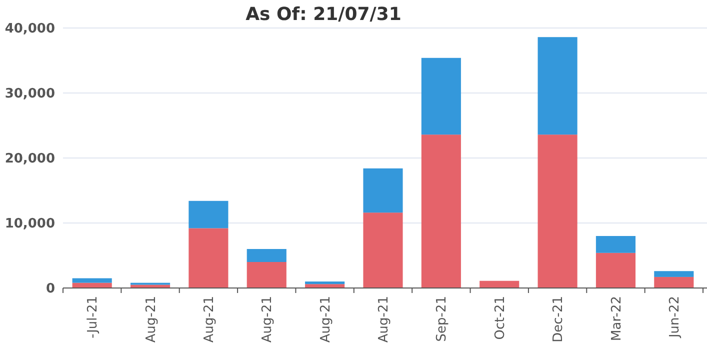 This screenshot has width=707, height=345. Describe the element at coordinates (500, 318) in the screenshot. I see `x-tick-label: Oct-21` at that location.